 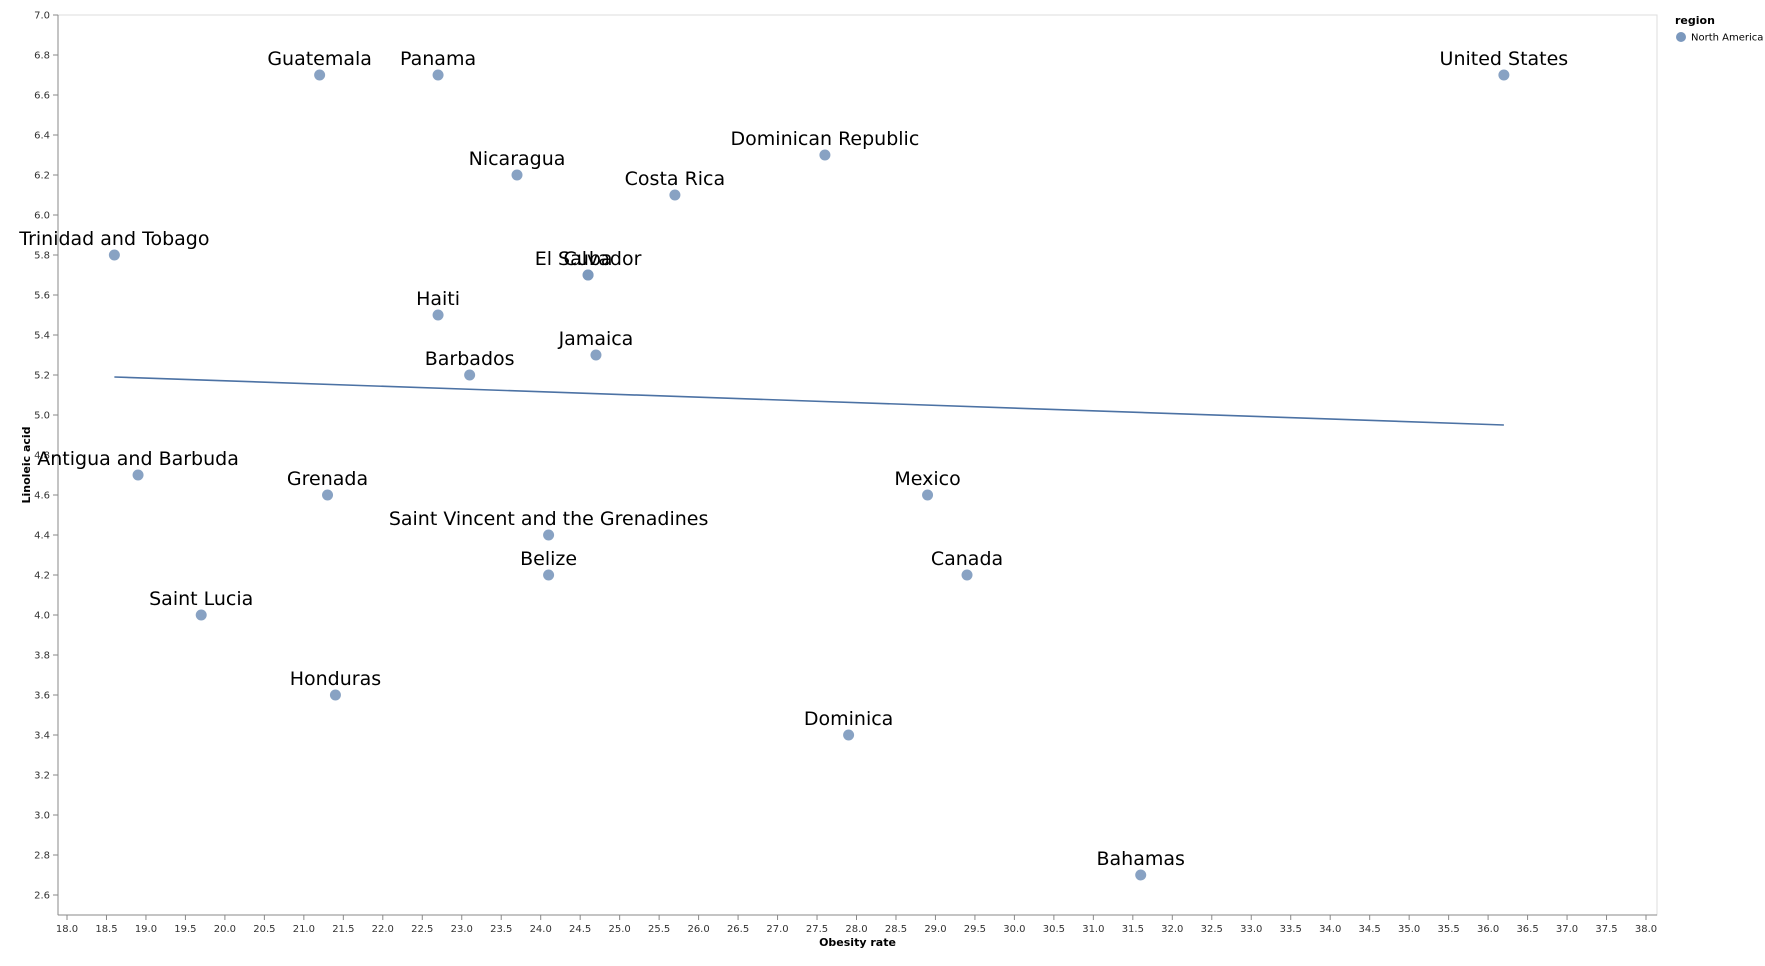 What do you see at coordinates (620, 929) in the screenshot?
I see `x-tick-label: 25.0` at bounding box center [620, 929].